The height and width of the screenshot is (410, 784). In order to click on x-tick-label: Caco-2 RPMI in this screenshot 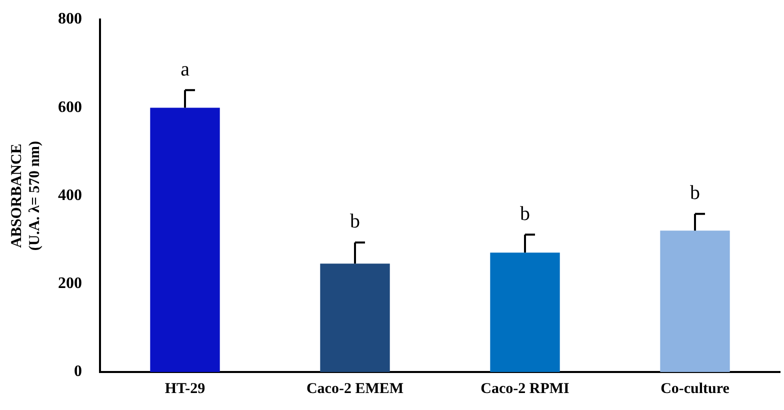, I will do `click(525, 388)`.